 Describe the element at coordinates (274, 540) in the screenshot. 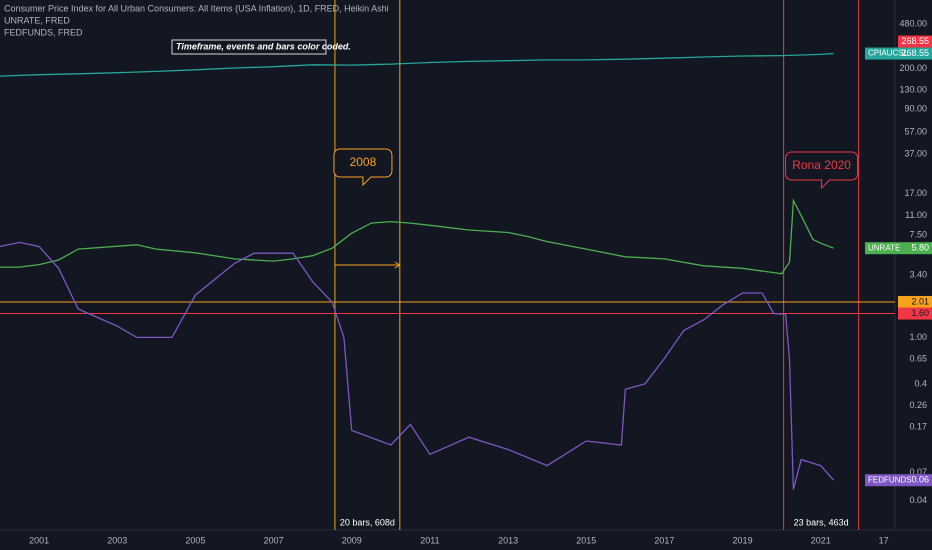

I see `x-tick-label: 2007` at that location.